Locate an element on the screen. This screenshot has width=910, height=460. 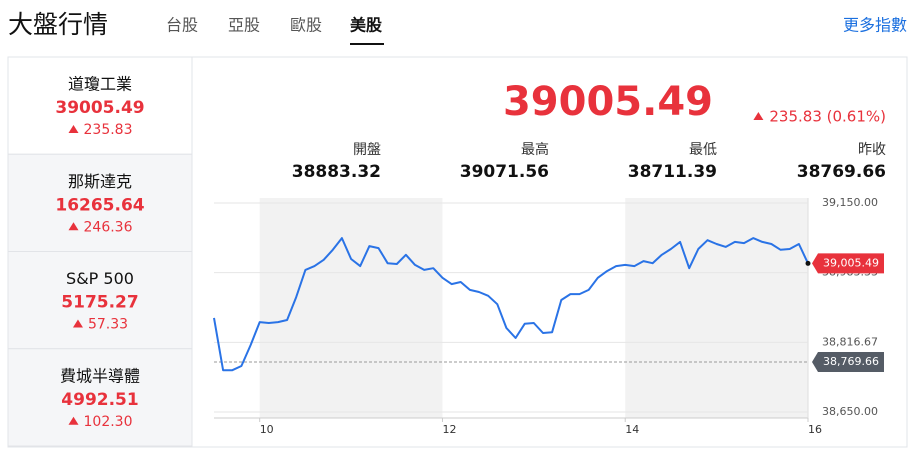
index-name: 道瓊工業 is located at coordinates (100, 84).